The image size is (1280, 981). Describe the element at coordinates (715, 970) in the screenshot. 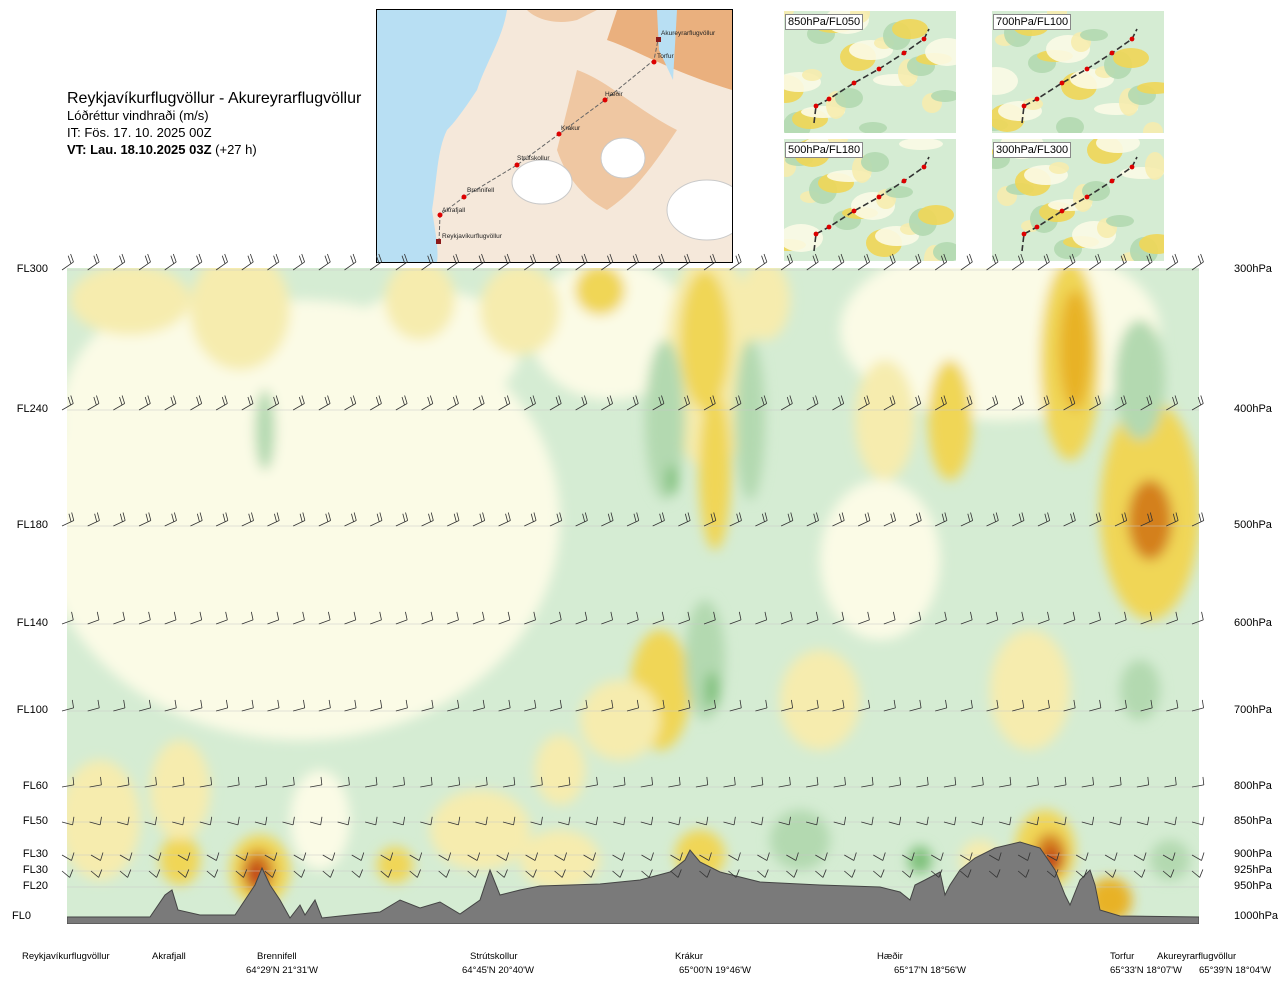

I see `location-coord: 65°00'N 19°46'W` at that location.